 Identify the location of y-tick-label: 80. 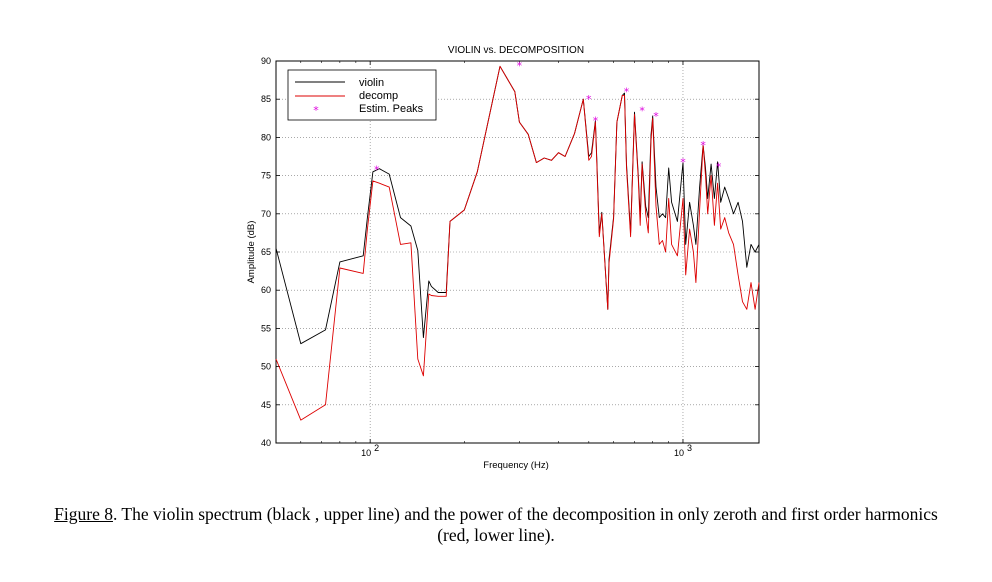
(266, 137).